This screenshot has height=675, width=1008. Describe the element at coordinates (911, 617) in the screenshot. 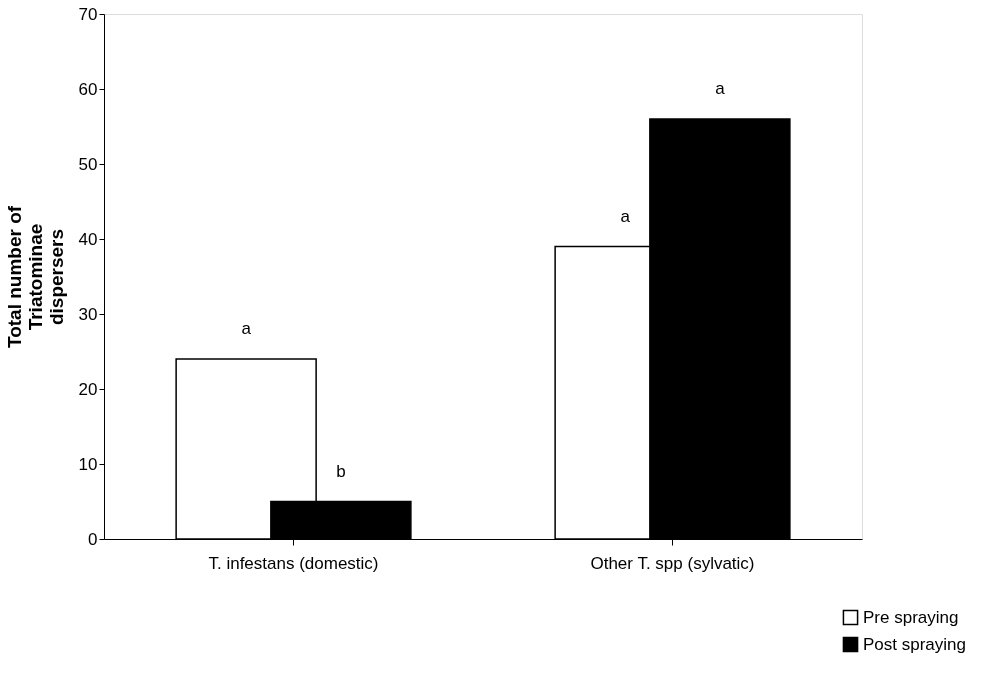

I see `legend-label: Pre spraying` at that location.